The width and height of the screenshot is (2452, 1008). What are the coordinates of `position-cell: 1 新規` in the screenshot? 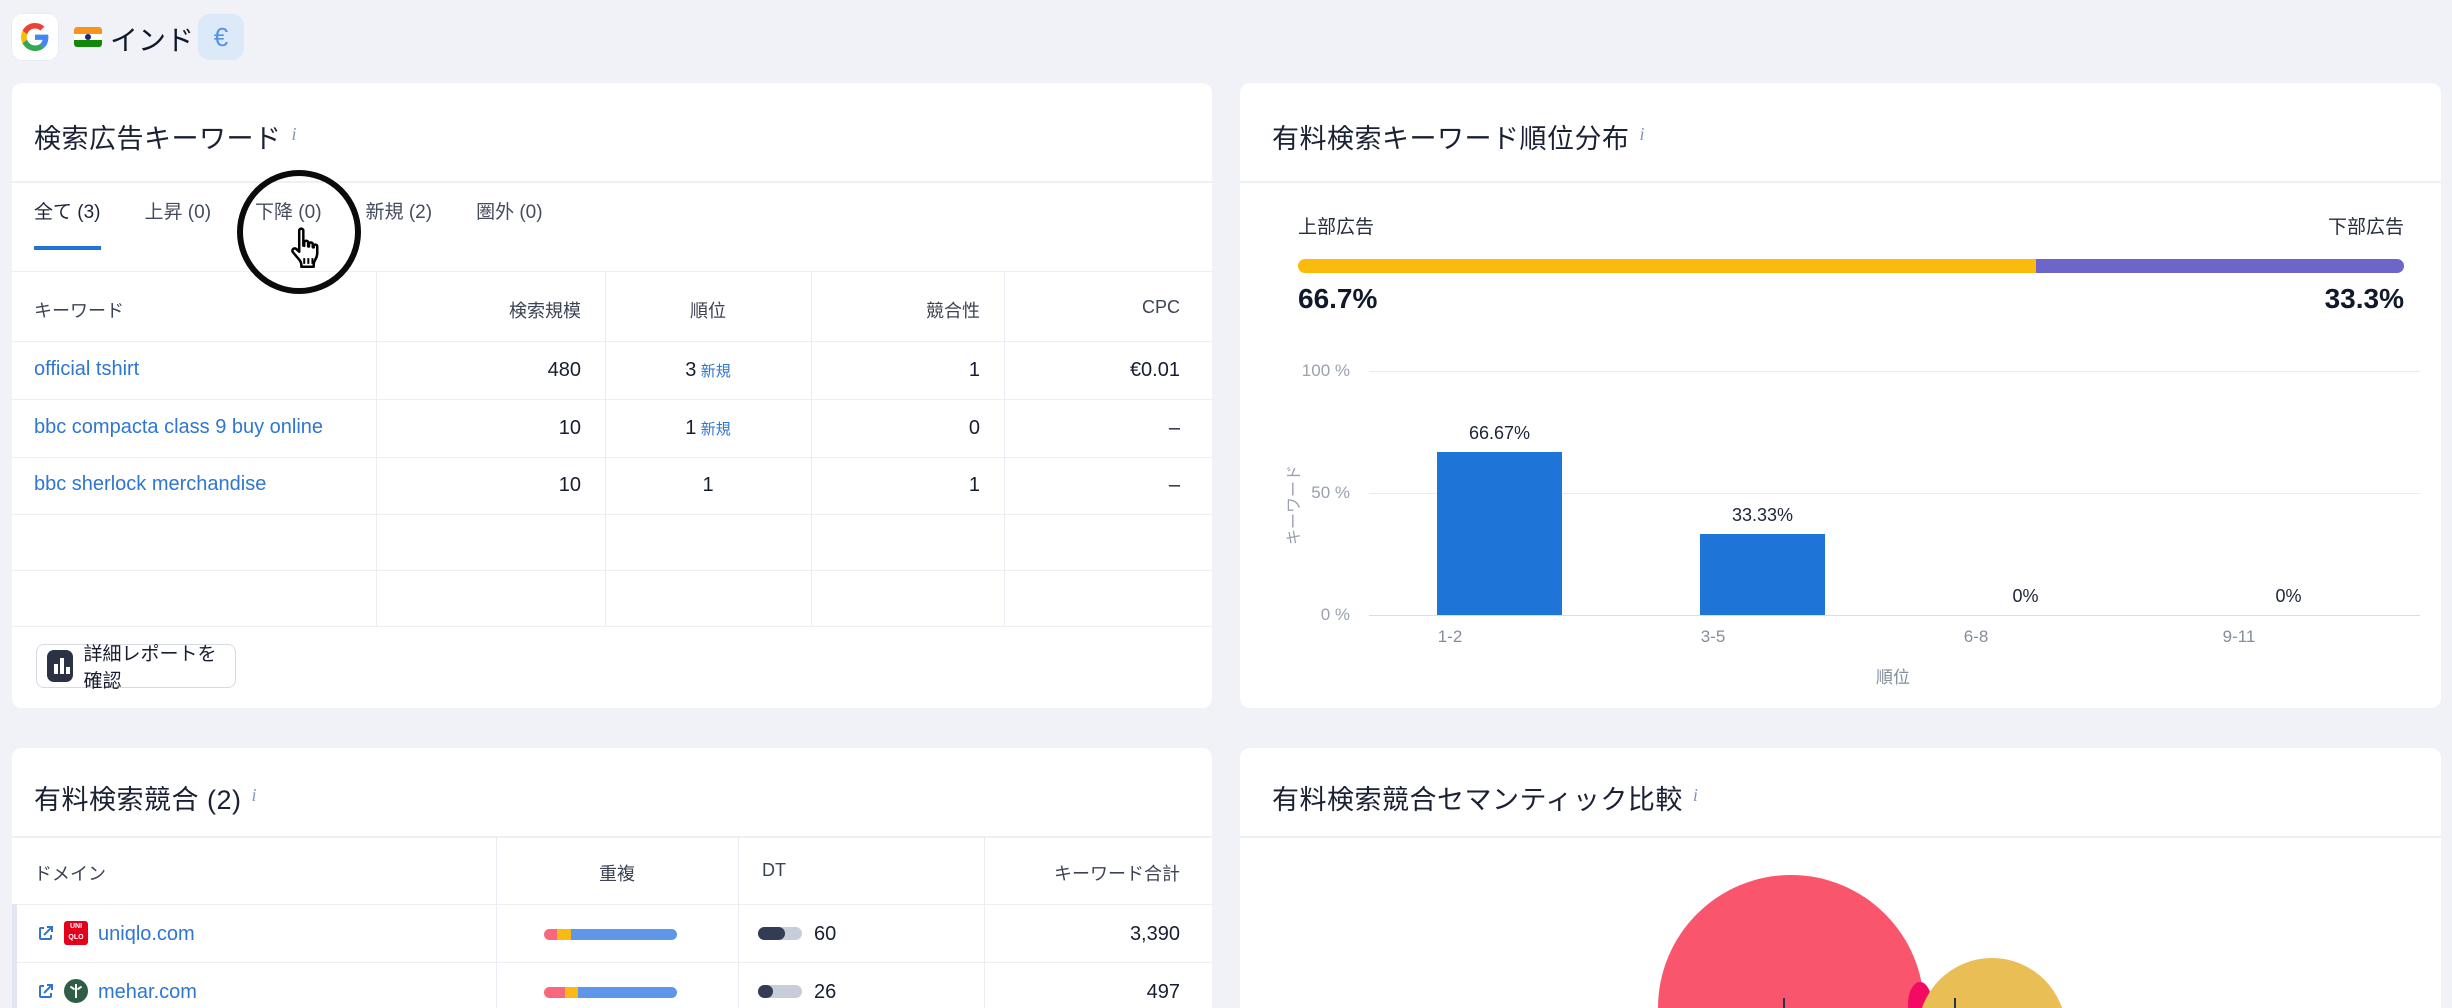 It's located at (708, 428).